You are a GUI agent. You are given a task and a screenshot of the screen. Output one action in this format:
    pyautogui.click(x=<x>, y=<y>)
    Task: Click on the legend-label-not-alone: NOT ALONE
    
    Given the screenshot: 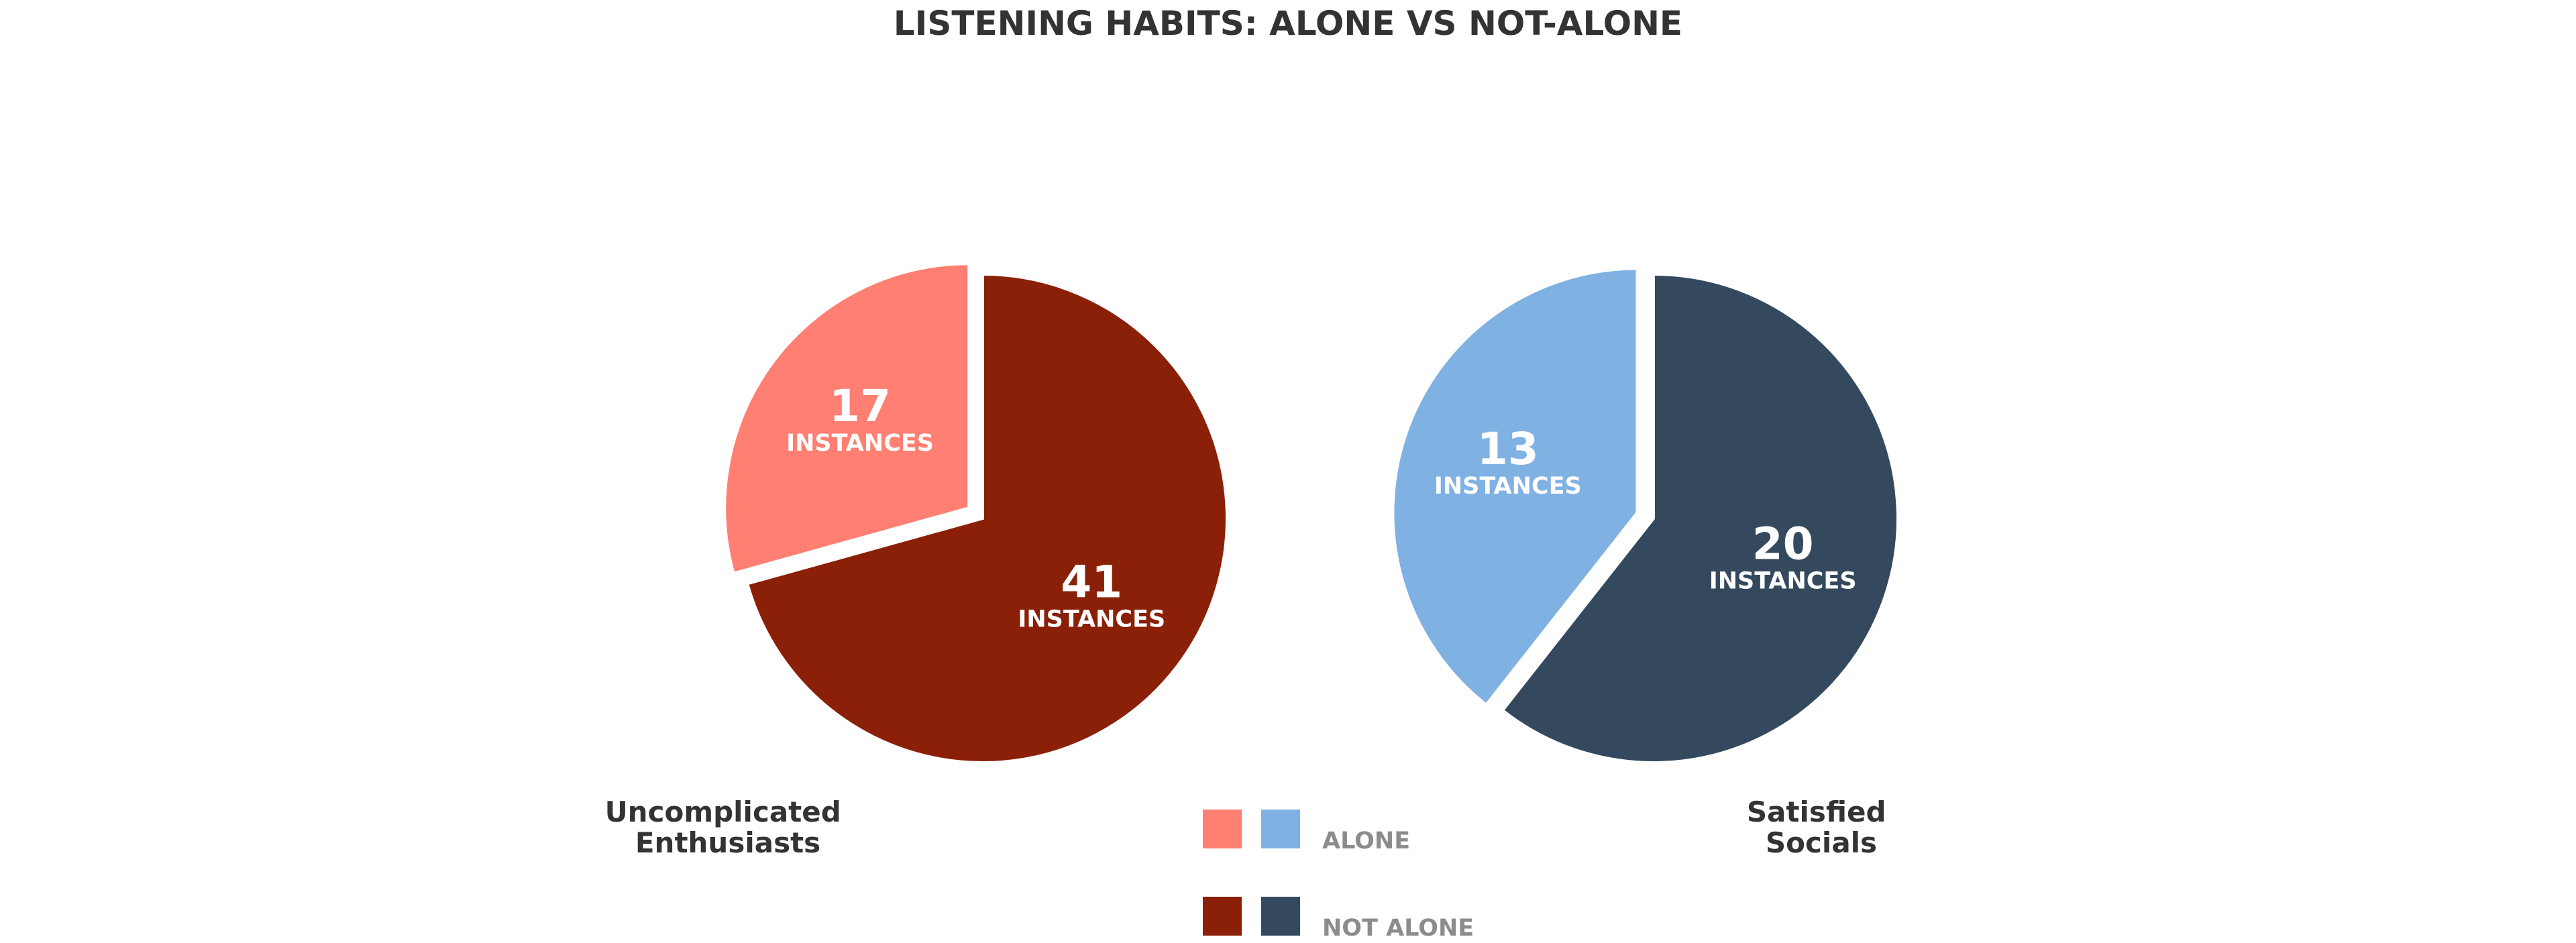 What is the action you would take?
    pyautogui.click(x=1398, y=928)
    